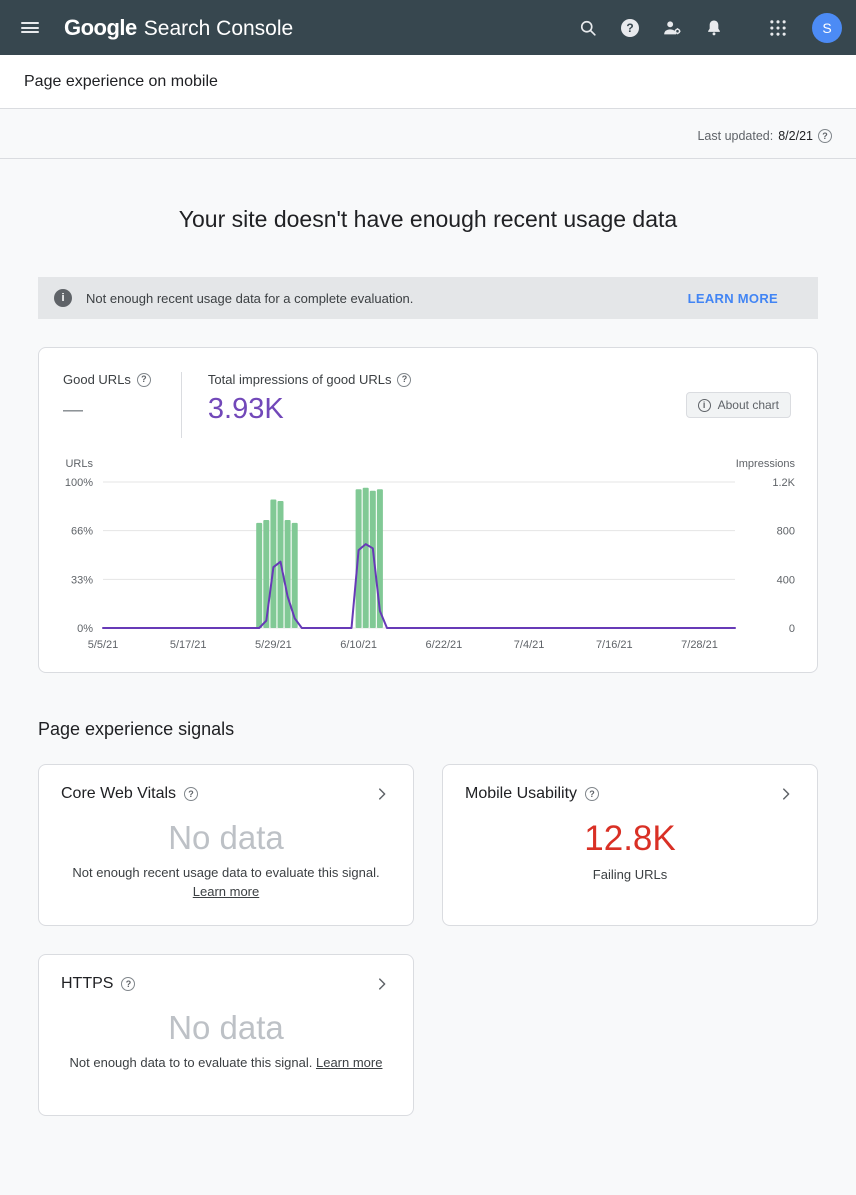  Describe the element at coordinates (614, 645) in the screenshot. I see `svg-text: 7/16/21` at that location.